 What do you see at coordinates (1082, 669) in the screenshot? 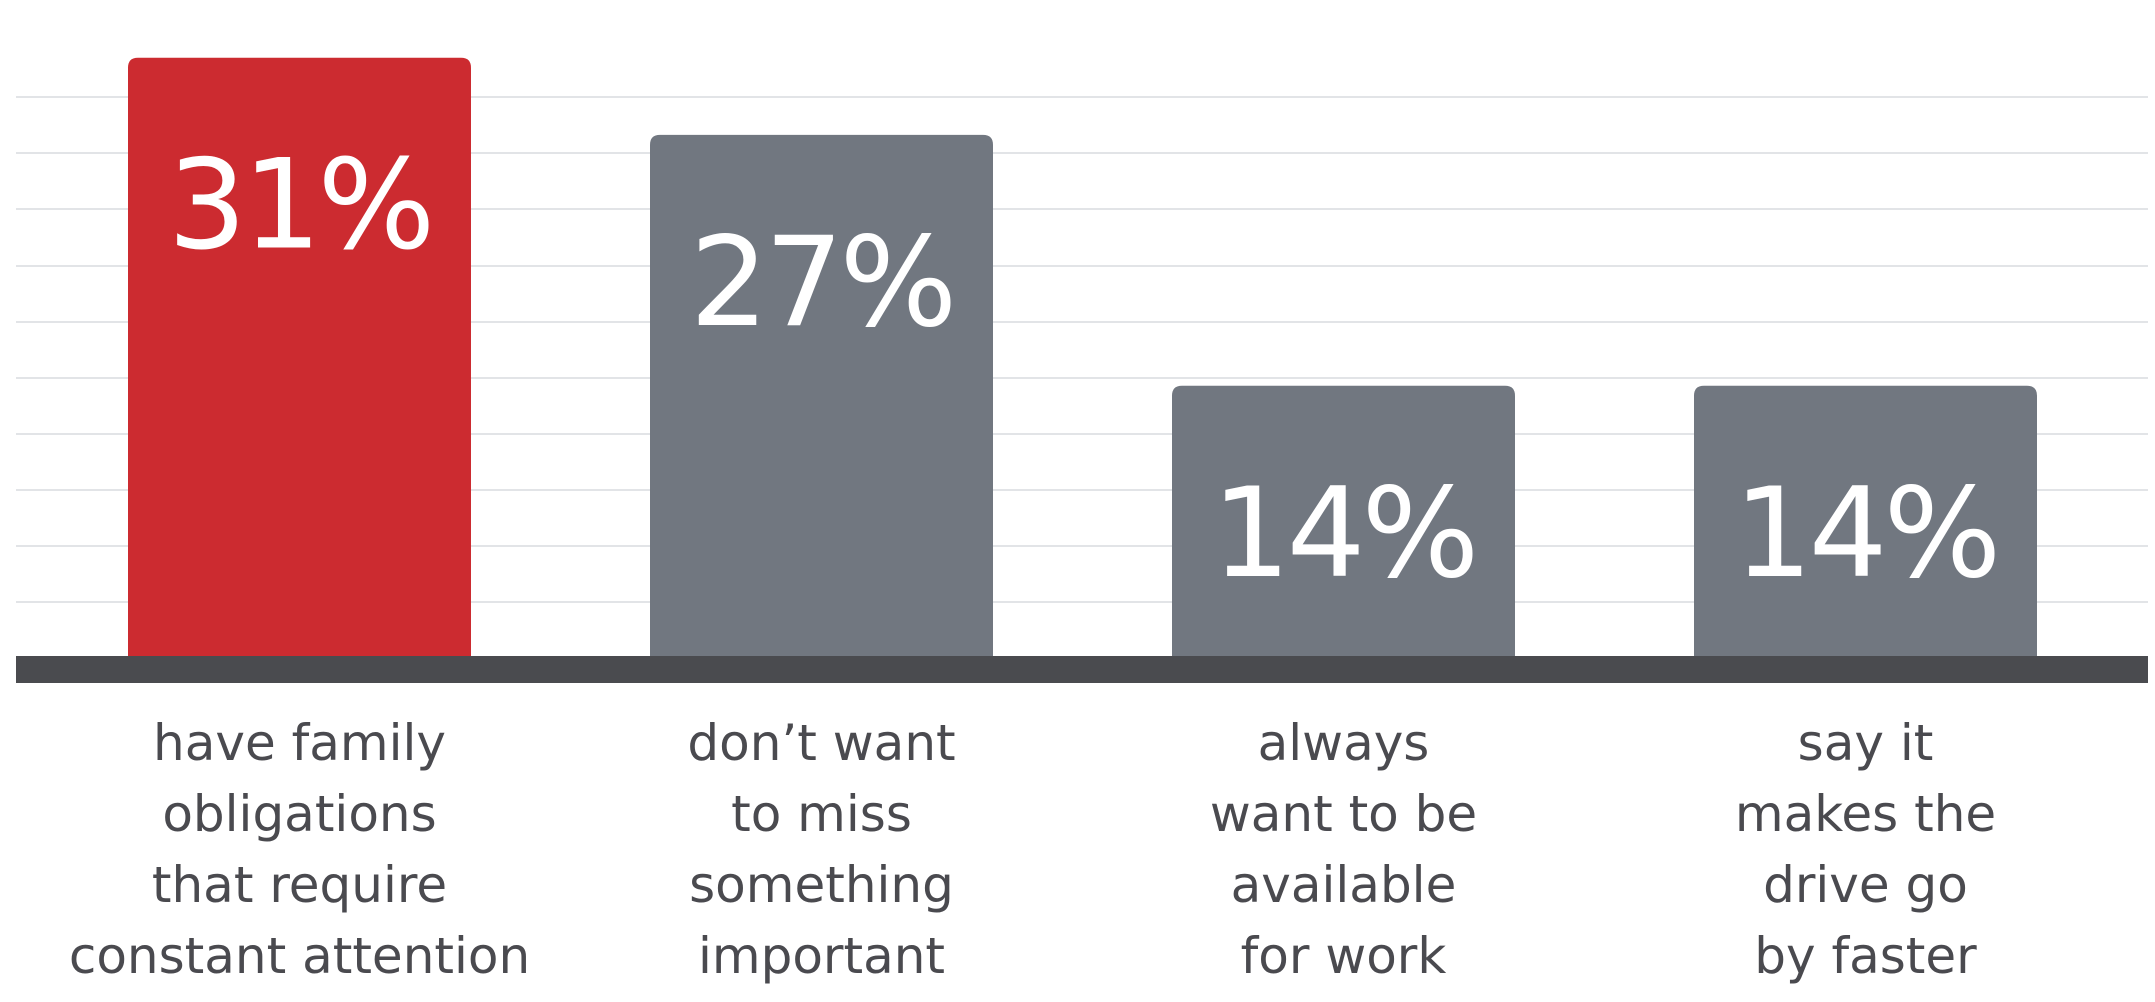
I see `x-axis-baseline` at bounding box center [1082, 669].